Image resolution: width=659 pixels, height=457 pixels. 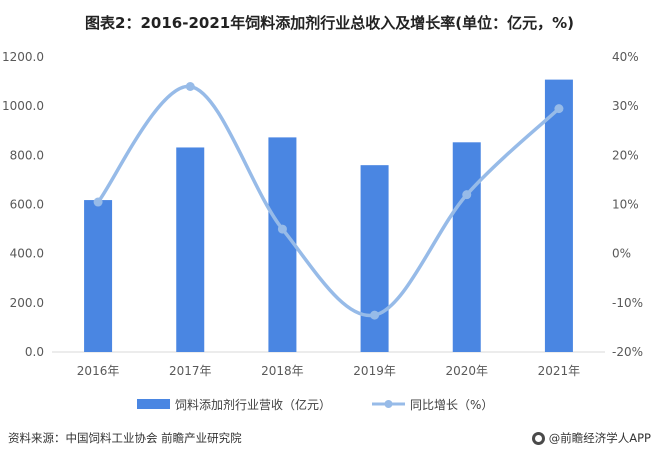 What do you see at coordinates (625, 155) in the screenshot?
I see `y-right-tick: 20%` at bounding box center [625, 155].